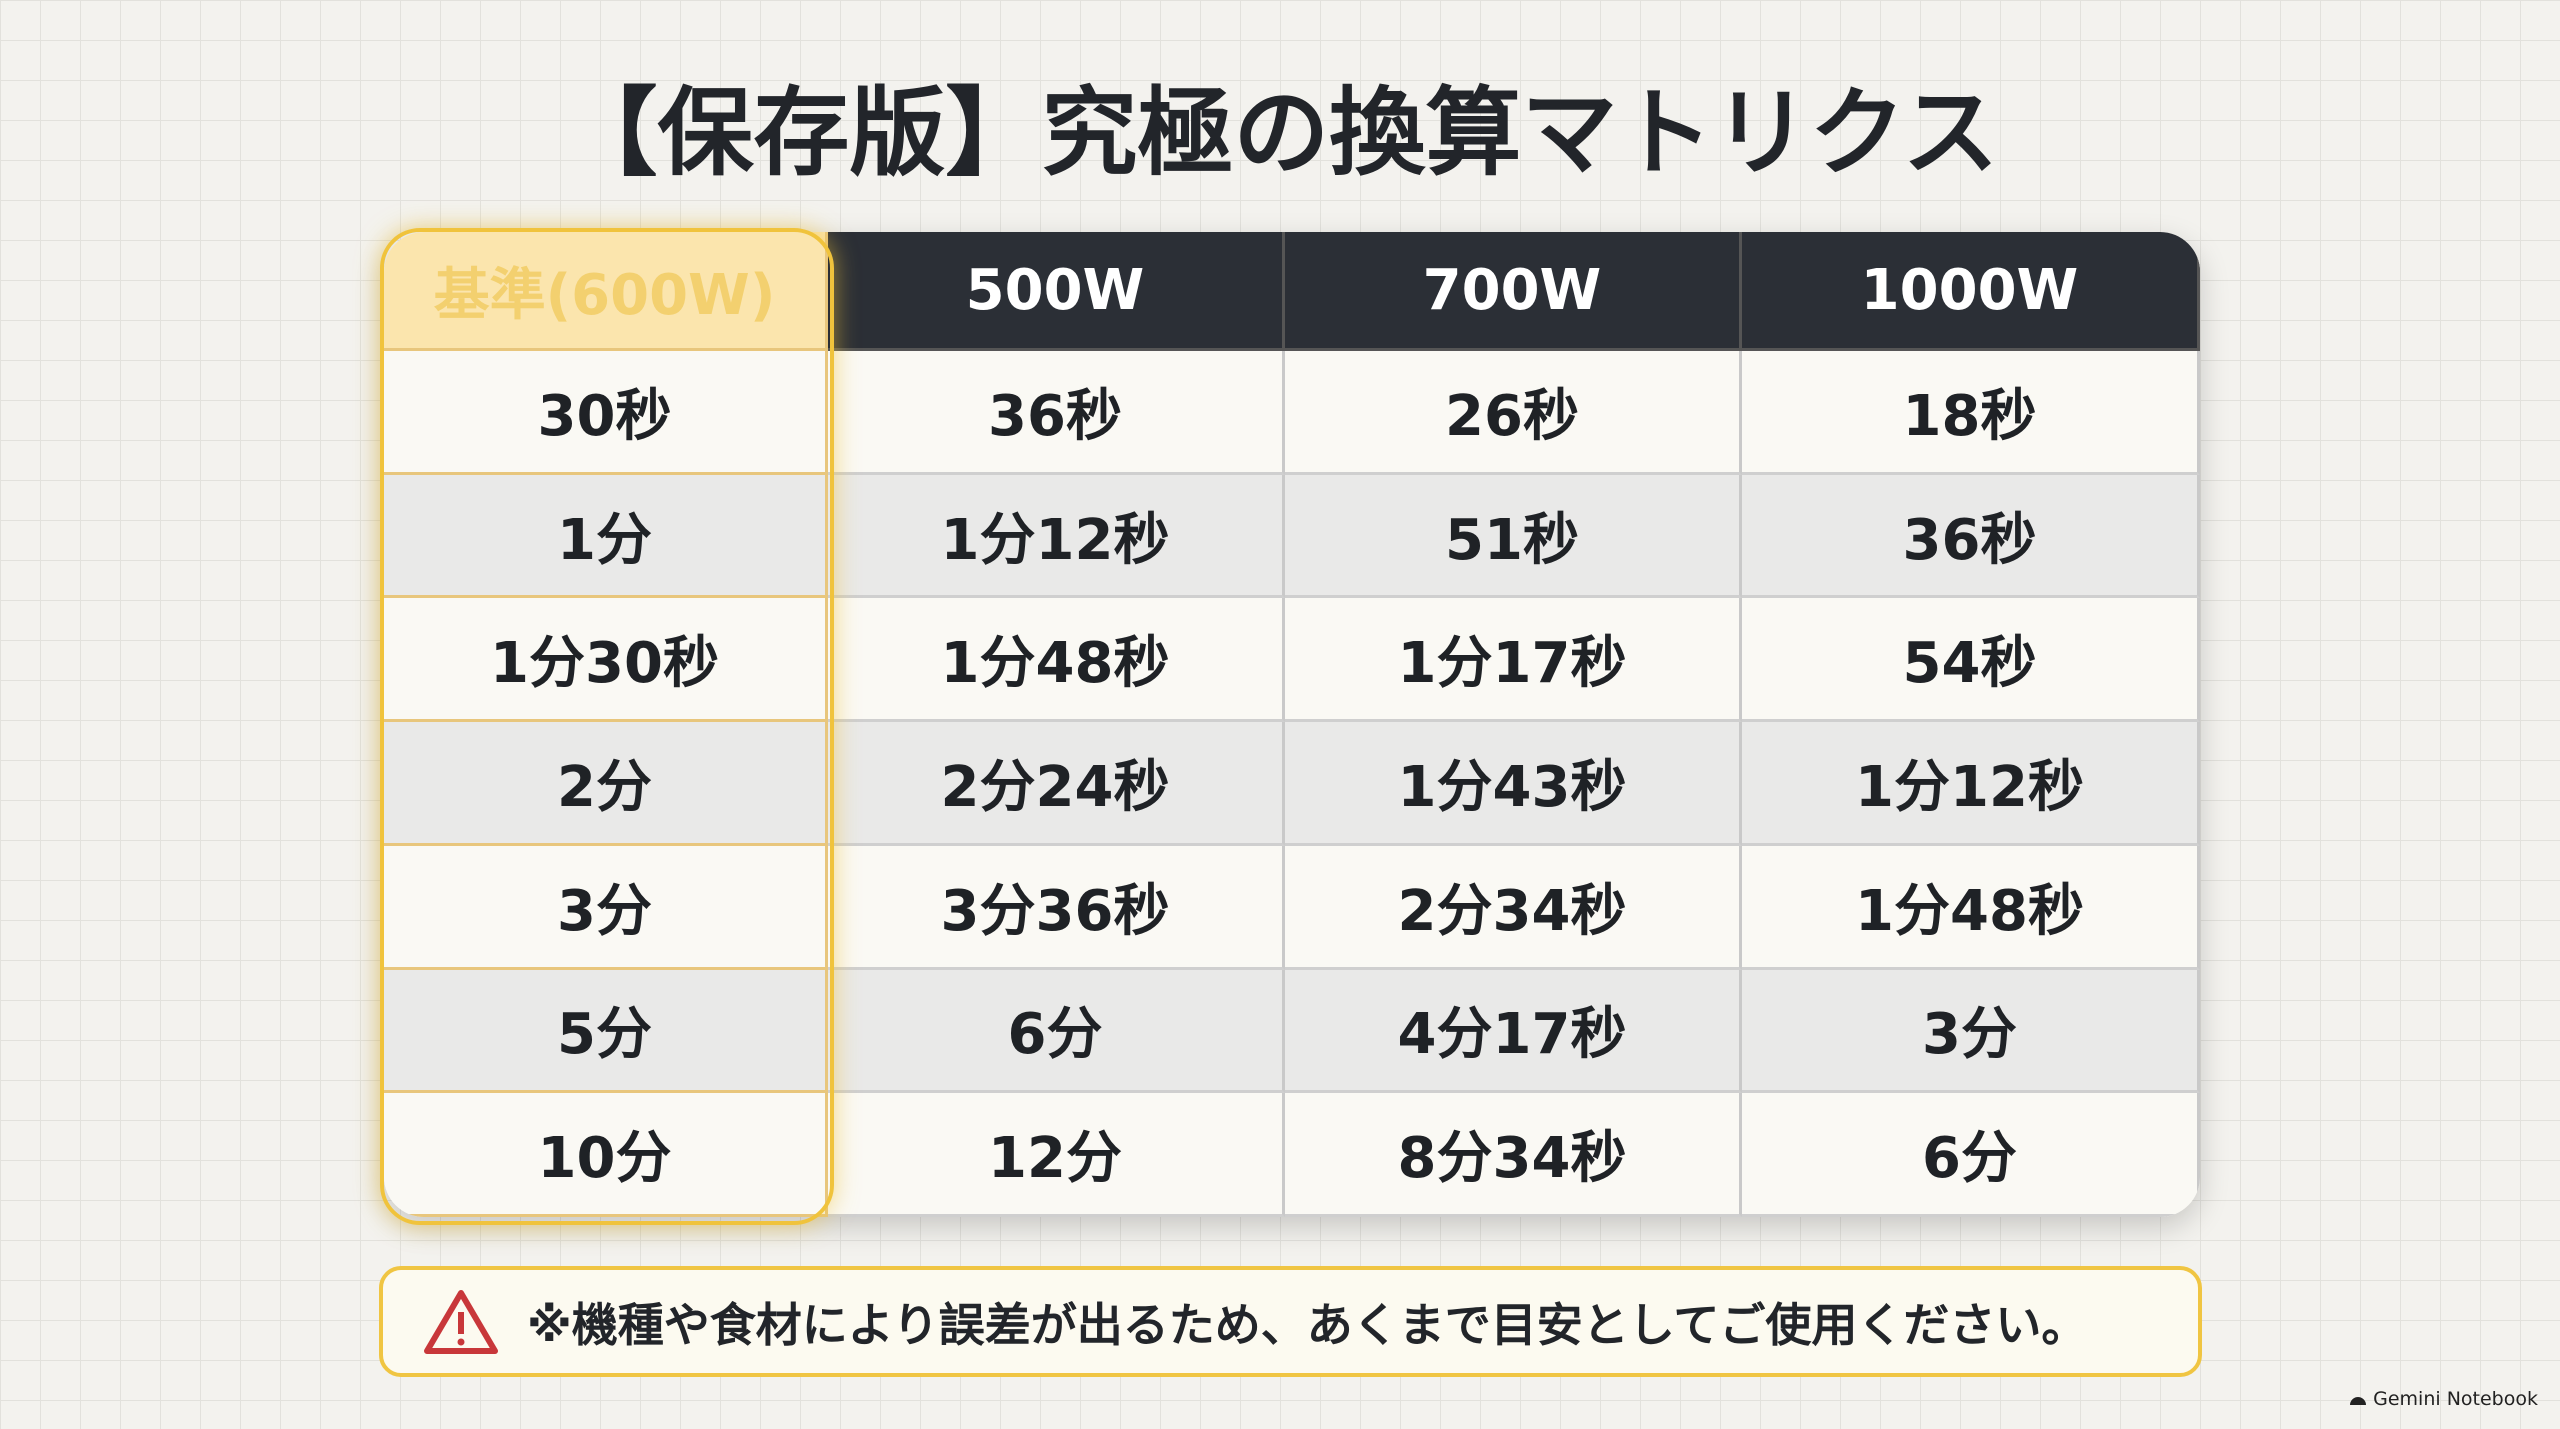 The height and width of the screenshot is (1429, 2560). What do you see at coordinates (1513, 907) in the screenshot?
I see `converted-time-cell: 2分34秒` at bounding box center [1513, 907].